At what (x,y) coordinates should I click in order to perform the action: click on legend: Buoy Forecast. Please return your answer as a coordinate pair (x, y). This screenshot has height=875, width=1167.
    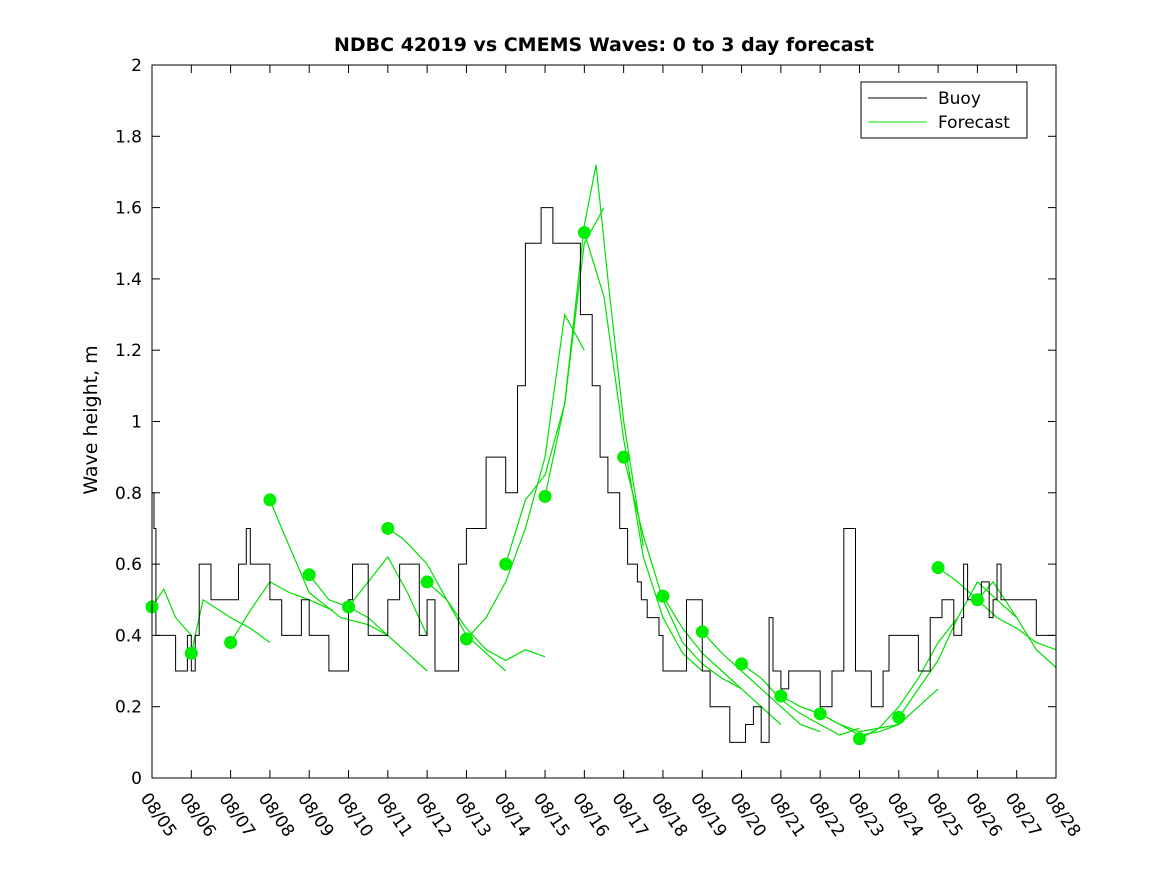
    Looking at the image, I should click on (944, 110).